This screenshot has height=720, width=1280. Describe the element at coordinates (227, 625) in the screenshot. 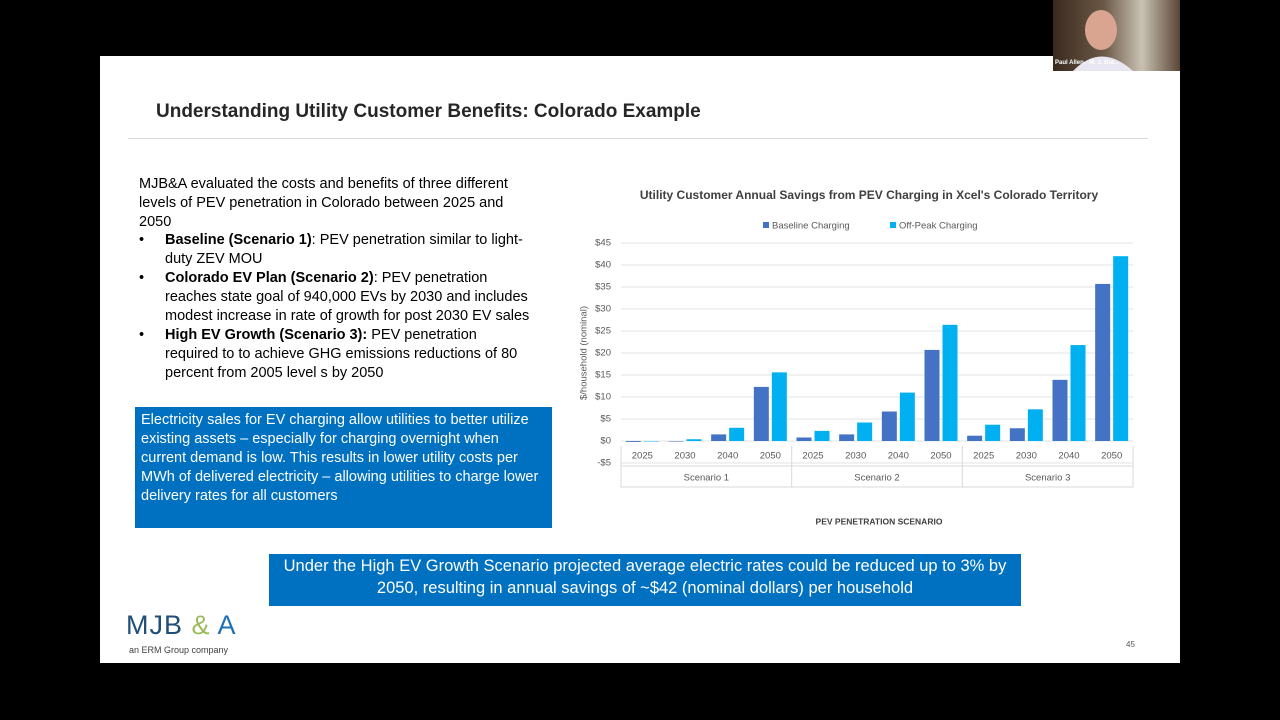

I see `logo-part: A` at that location.